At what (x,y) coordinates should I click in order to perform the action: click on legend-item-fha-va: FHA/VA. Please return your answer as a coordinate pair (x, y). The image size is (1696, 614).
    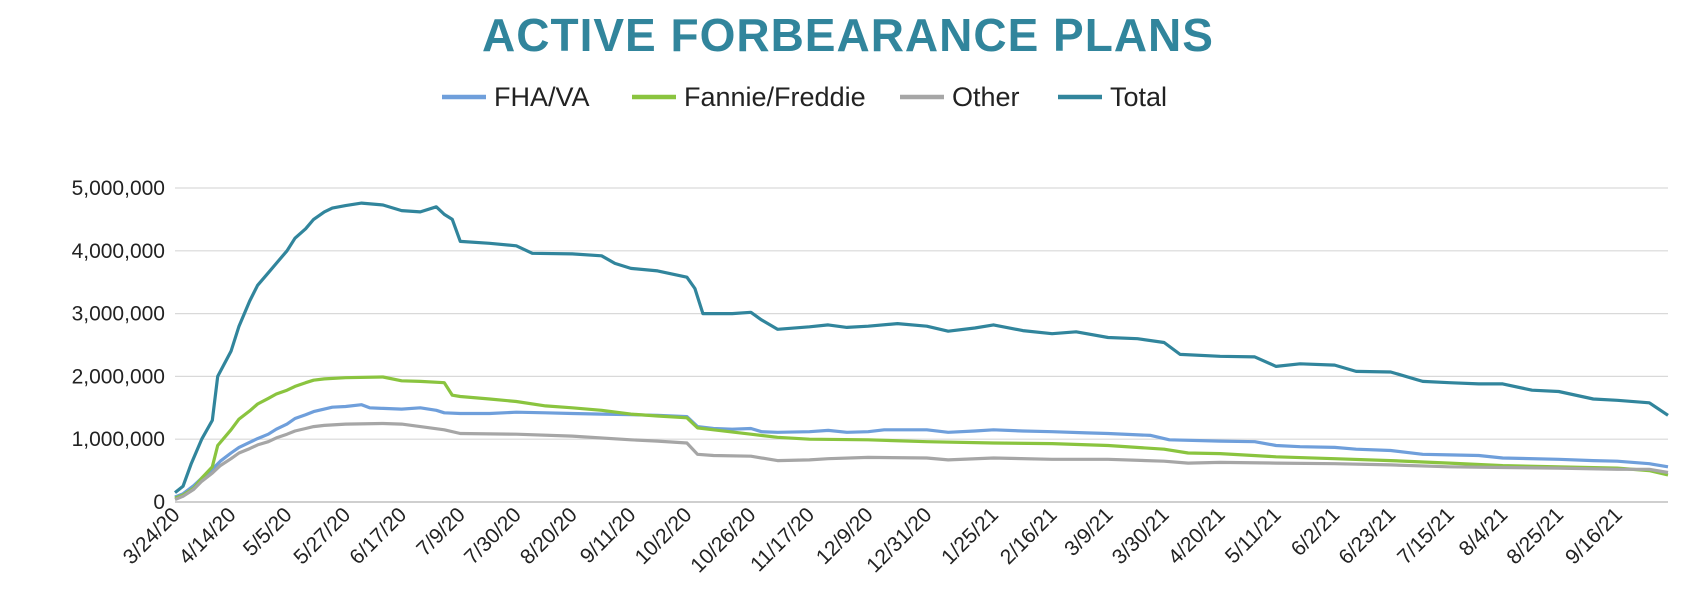
    Looking at the image, I should click on (516, 97).